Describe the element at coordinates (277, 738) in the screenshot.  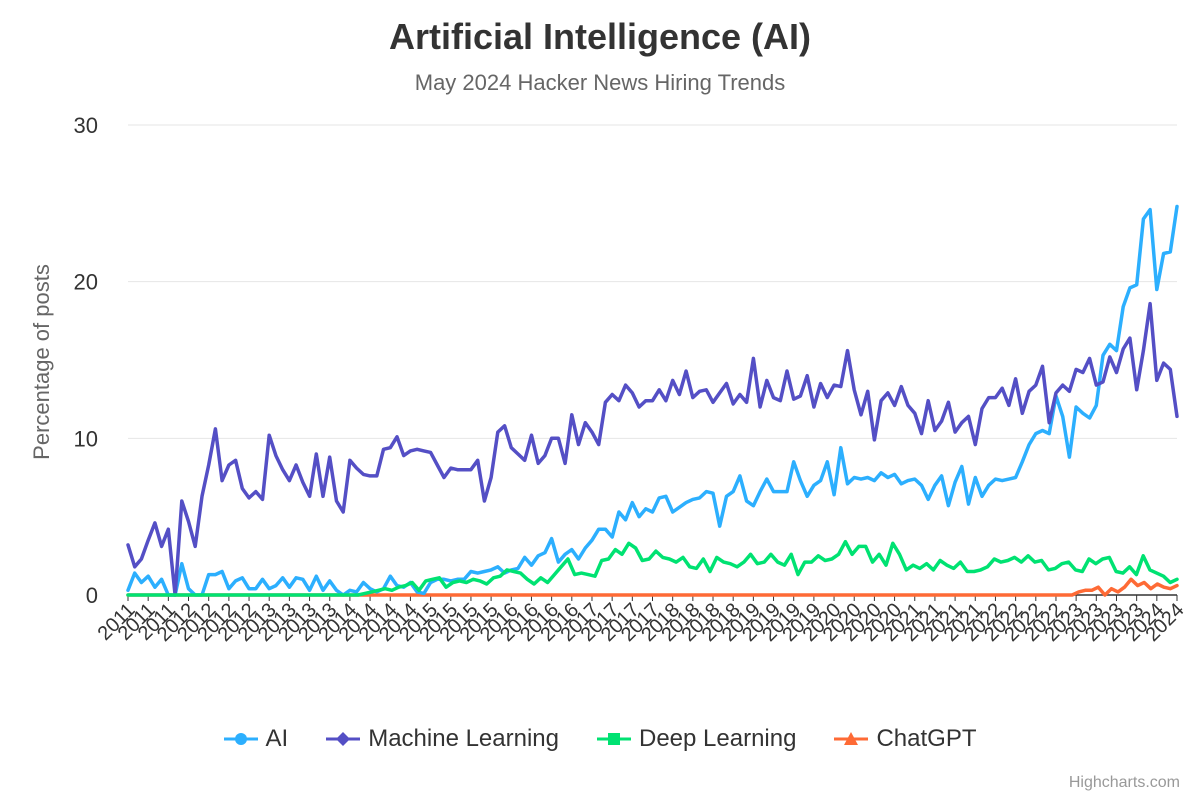
I see `legend-label: AI` at that location.